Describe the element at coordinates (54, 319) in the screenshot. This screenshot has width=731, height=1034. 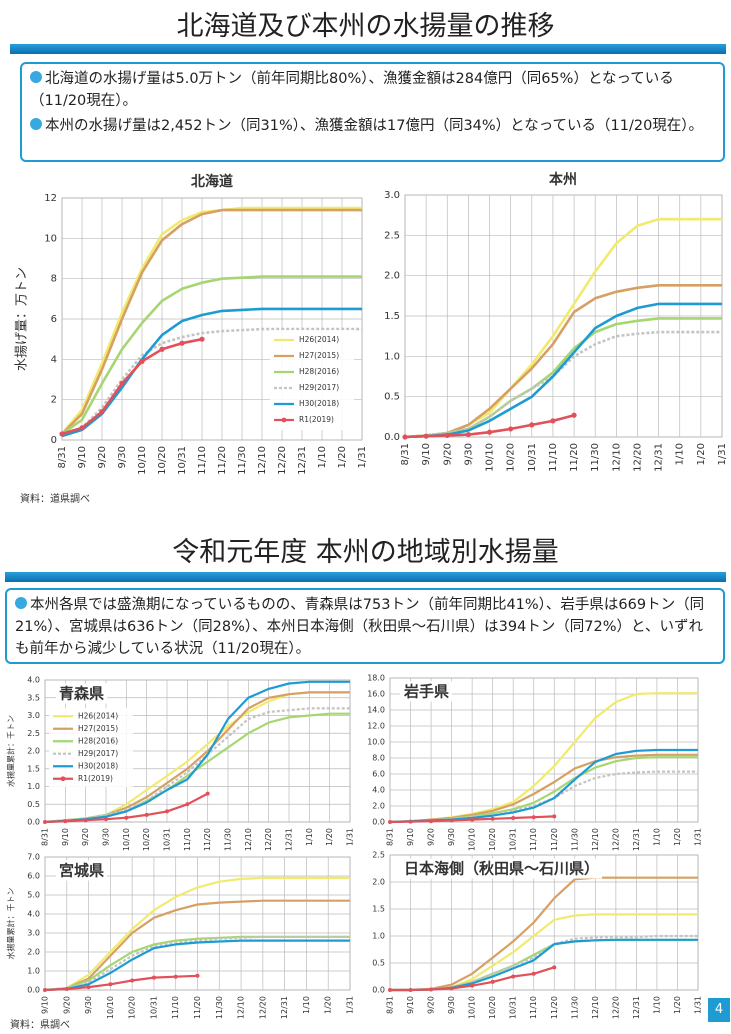
I see `y-tick-label: 6` at that location.